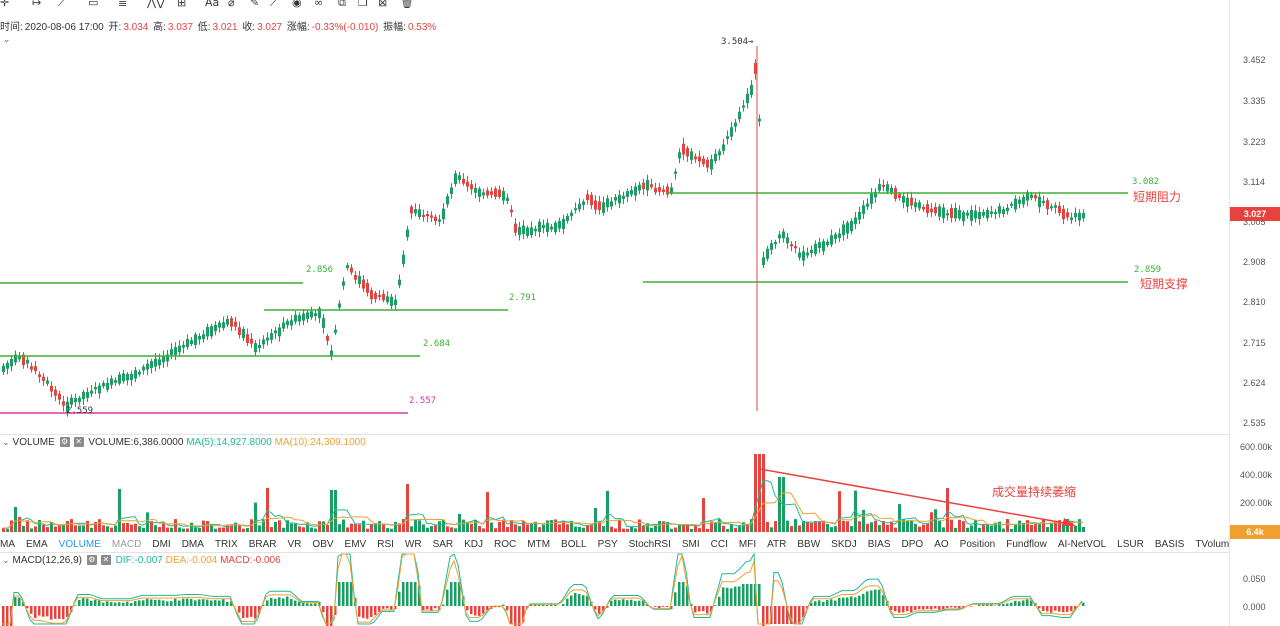 Image resolution: width=1280 pixels, height=626 pixels. I want to click on tab-tvolume: TVolume, so click(1212, 544).